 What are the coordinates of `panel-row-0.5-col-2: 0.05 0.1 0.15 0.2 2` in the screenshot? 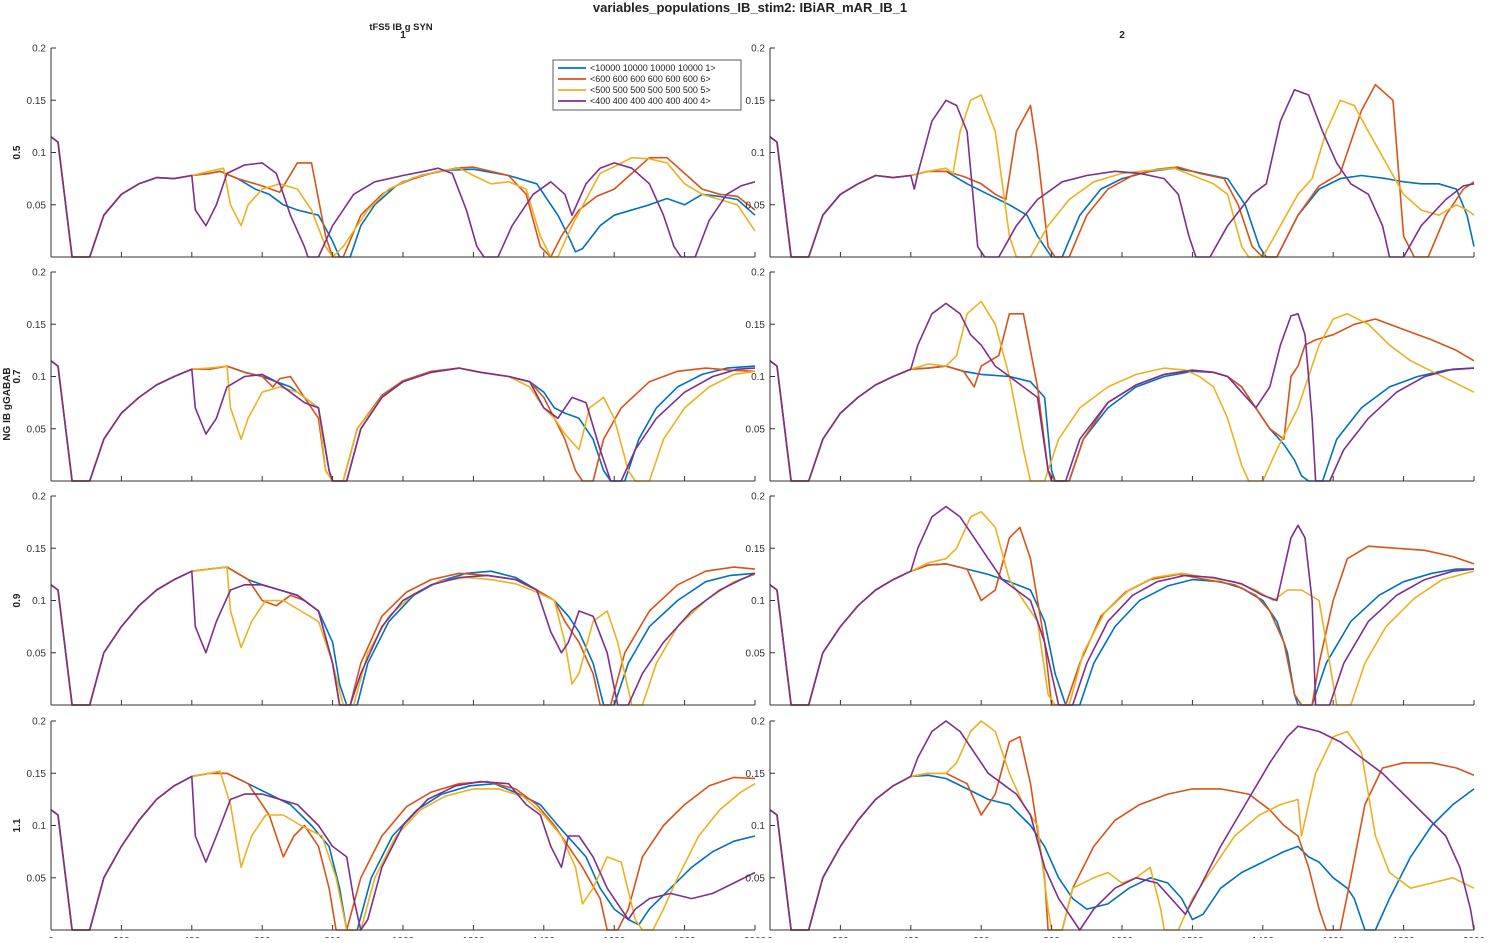 It's located at (1110, 144).